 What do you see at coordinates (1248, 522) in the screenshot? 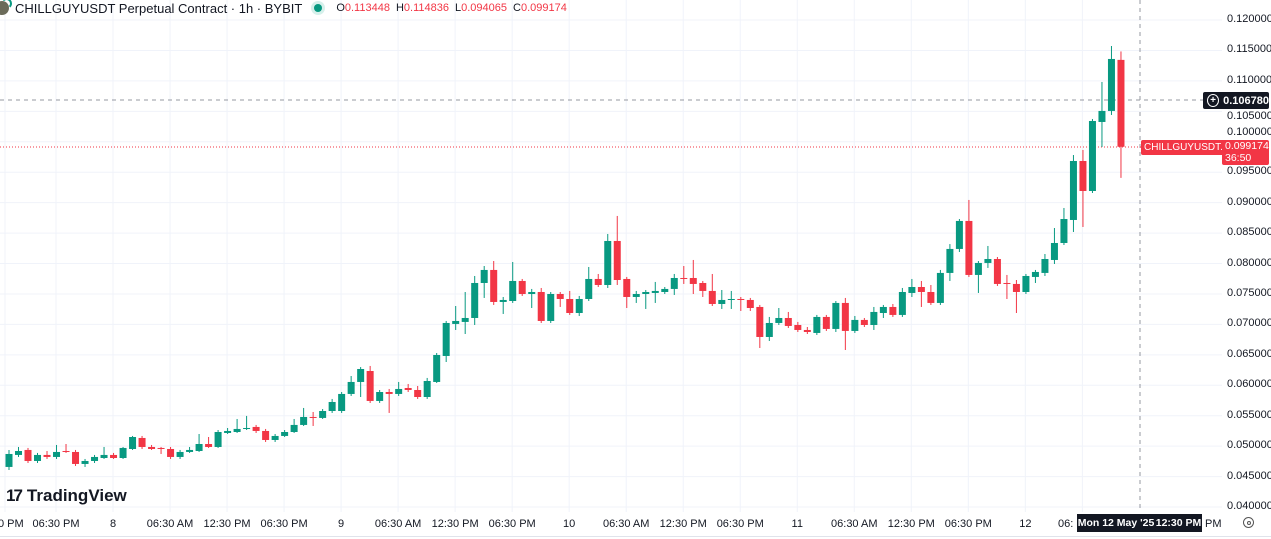
I see `gear-icon` at bounding box center [1248, 522].